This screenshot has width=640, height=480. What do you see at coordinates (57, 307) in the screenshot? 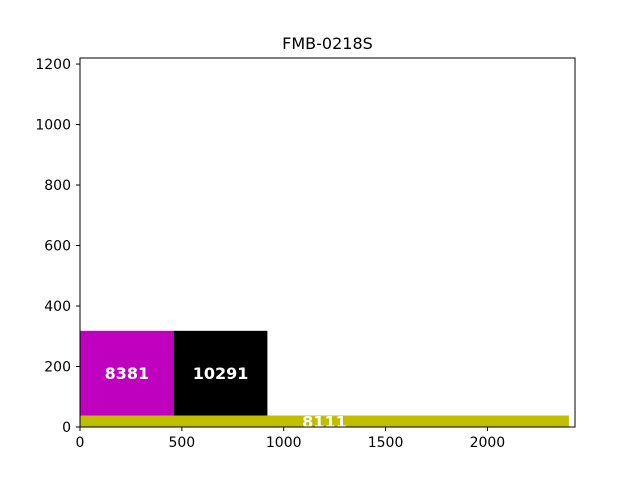
I see `y-tick-label: 400` at bounding box center [57, 307].